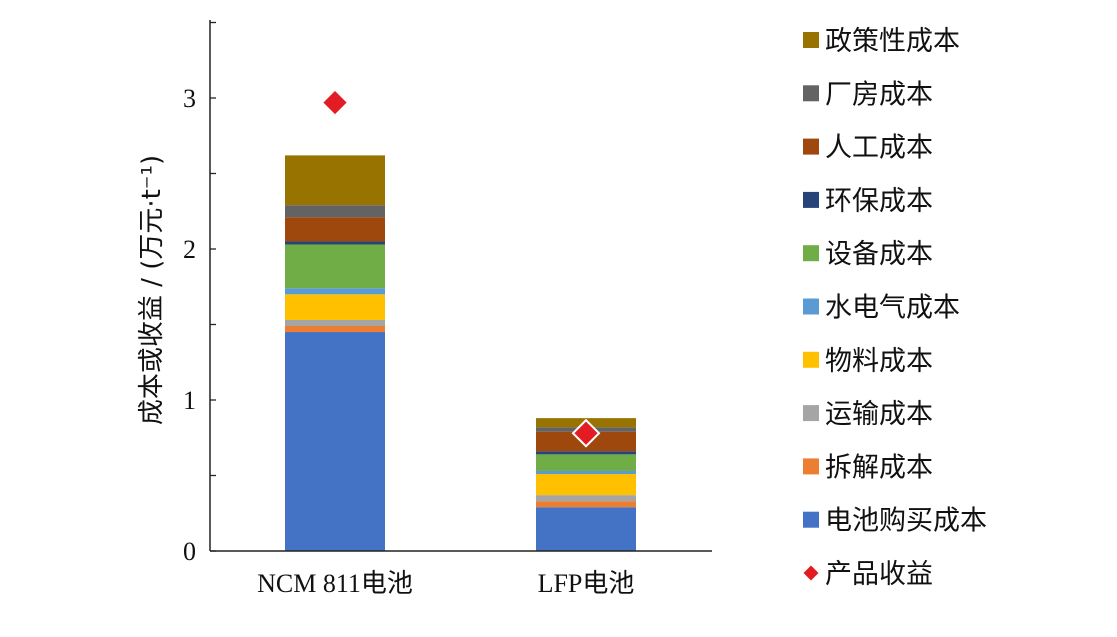  I want to click on y-tick-label: 1, so click(189, 400).